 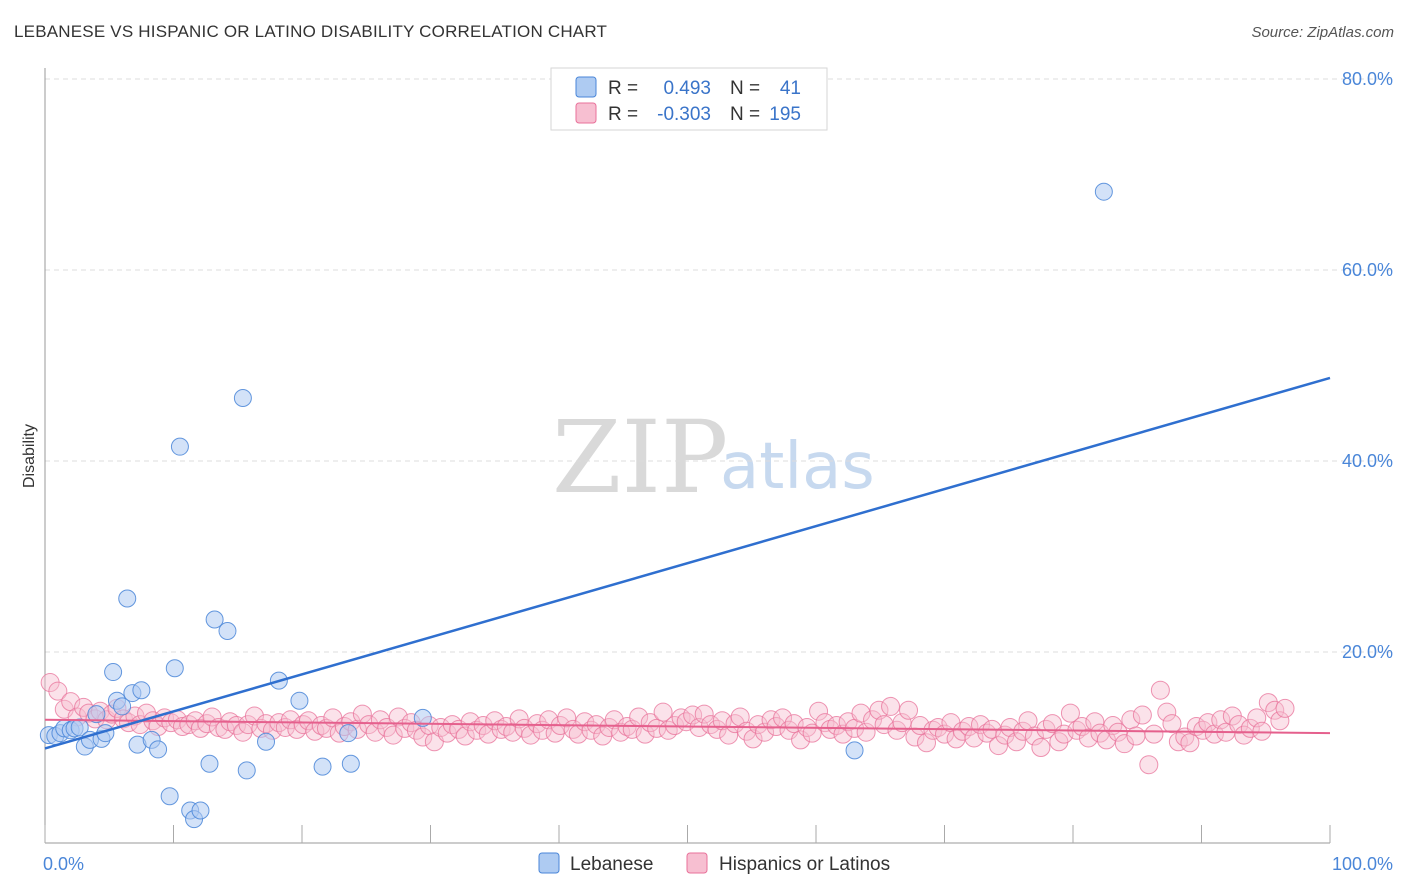 I want to click on legend-swatch-lebanese, so click(x=586, y=87).